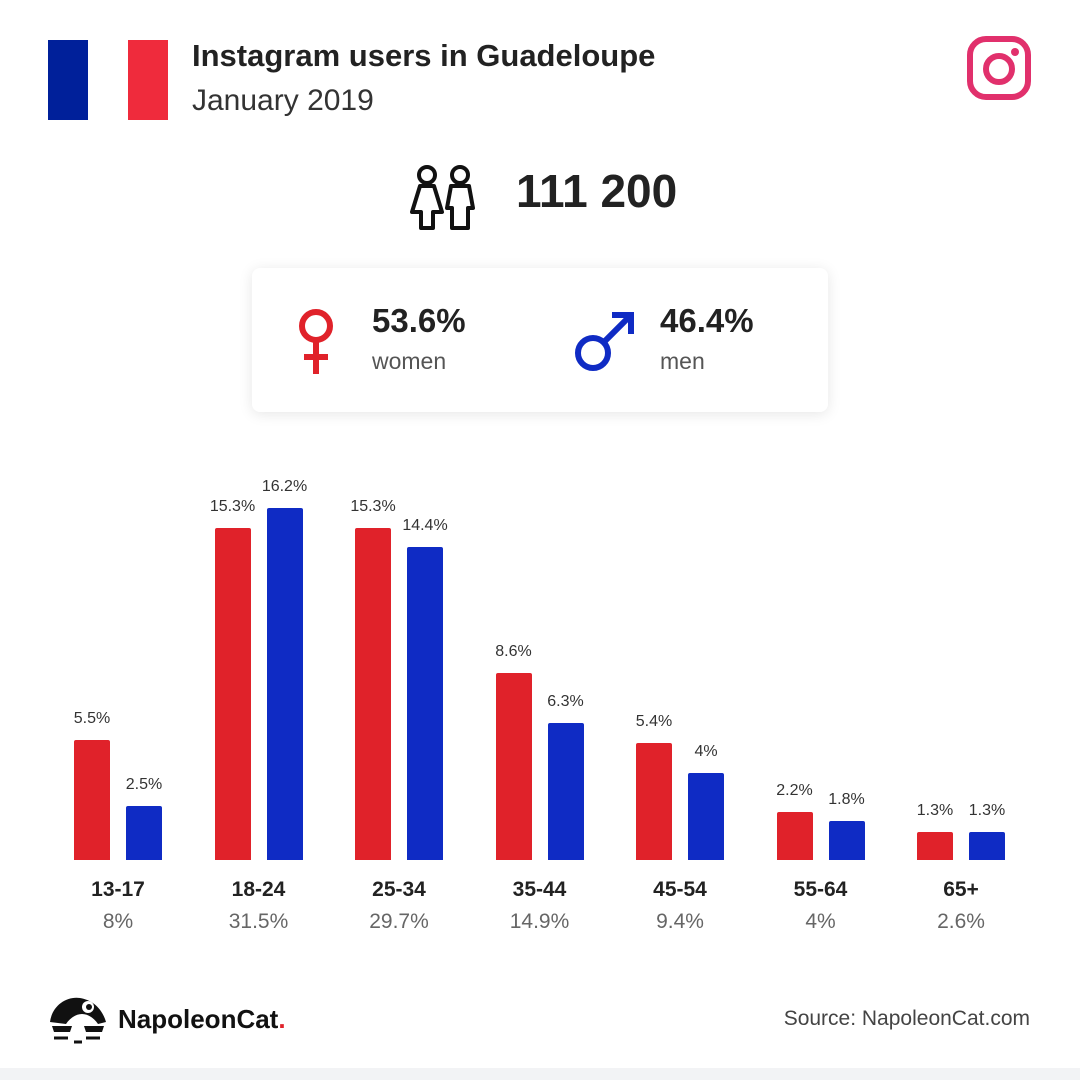  I want to click on male-symbol-icon, so click(604, 341).